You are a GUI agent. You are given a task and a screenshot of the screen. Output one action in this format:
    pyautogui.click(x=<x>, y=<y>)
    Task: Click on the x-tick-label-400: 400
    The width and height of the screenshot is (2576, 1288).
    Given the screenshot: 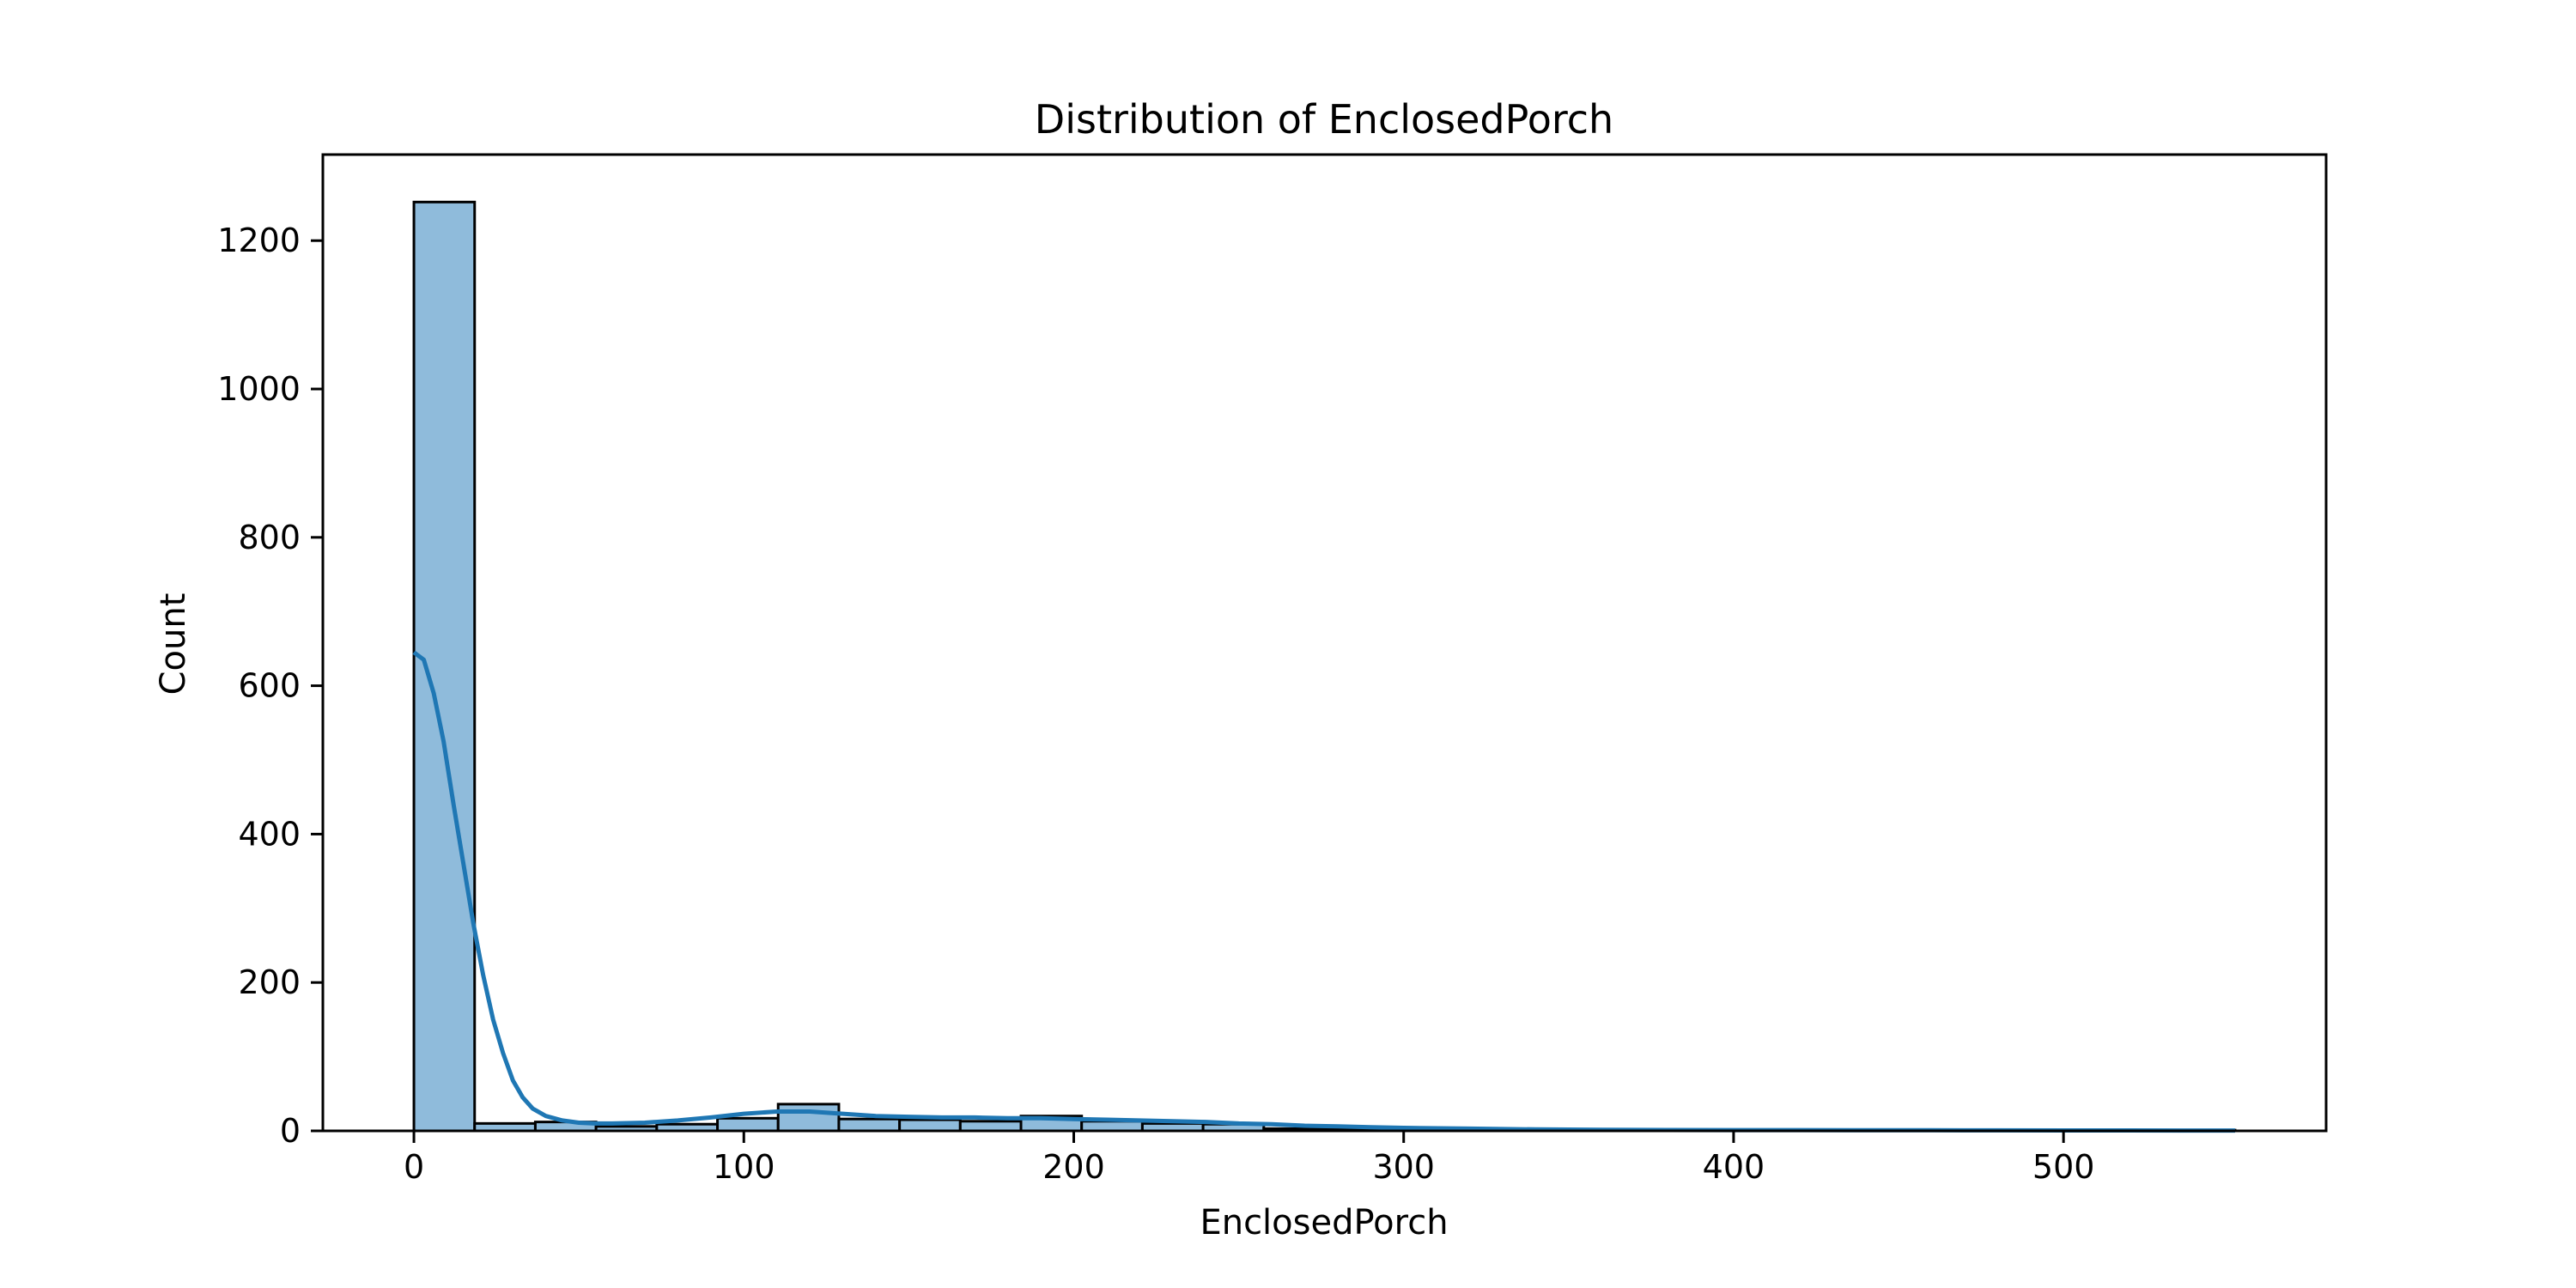 What is the action you would take?
    pyautogui.click(x=1734, y=1167)
    